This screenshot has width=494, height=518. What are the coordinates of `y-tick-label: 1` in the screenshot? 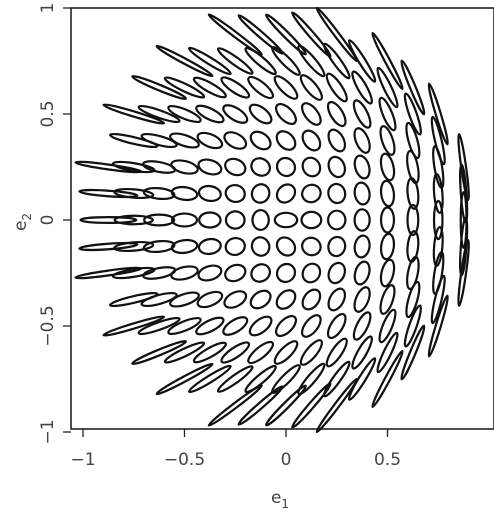 It's located at (48, 8).